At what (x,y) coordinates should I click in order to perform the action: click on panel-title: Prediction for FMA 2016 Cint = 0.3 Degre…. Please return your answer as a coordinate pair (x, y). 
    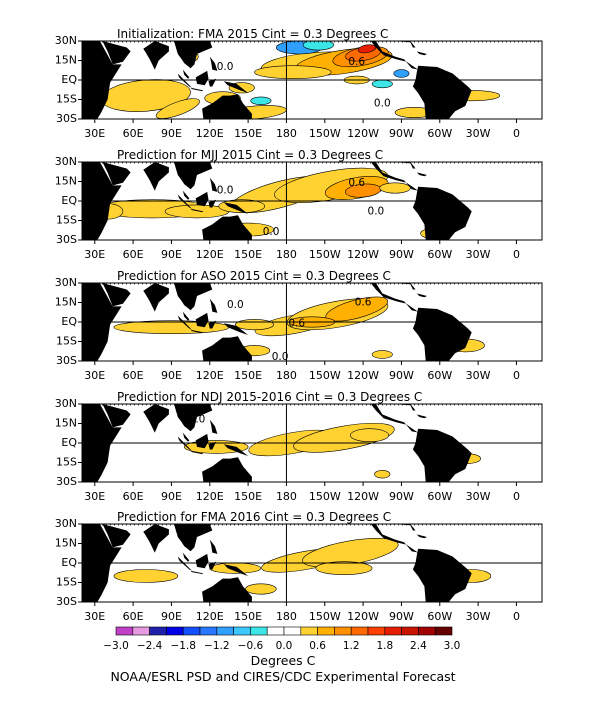
    Looking at the image, I should click on (254, 517).